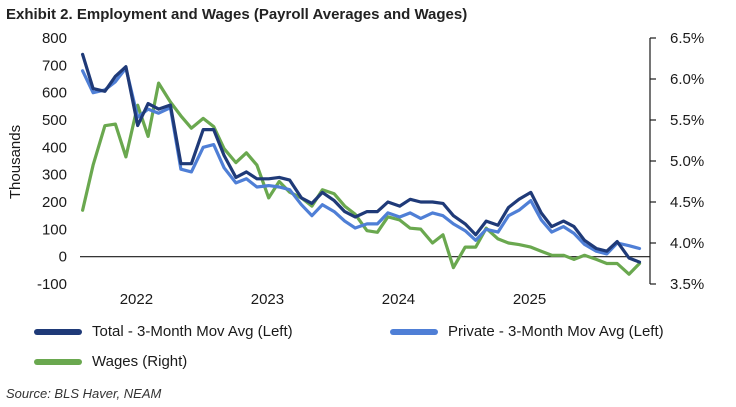  Describe the element at coordinates (267, 299) in the screenshot. I see `x-tick-label: 2023` at that location.